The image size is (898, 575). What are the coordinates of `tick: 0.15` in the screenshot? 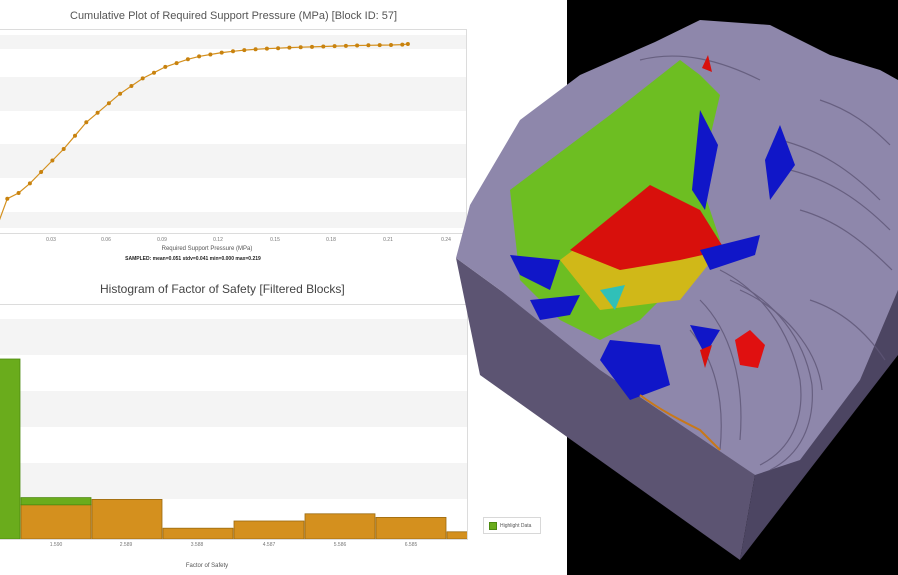 It's located at (275, 240).